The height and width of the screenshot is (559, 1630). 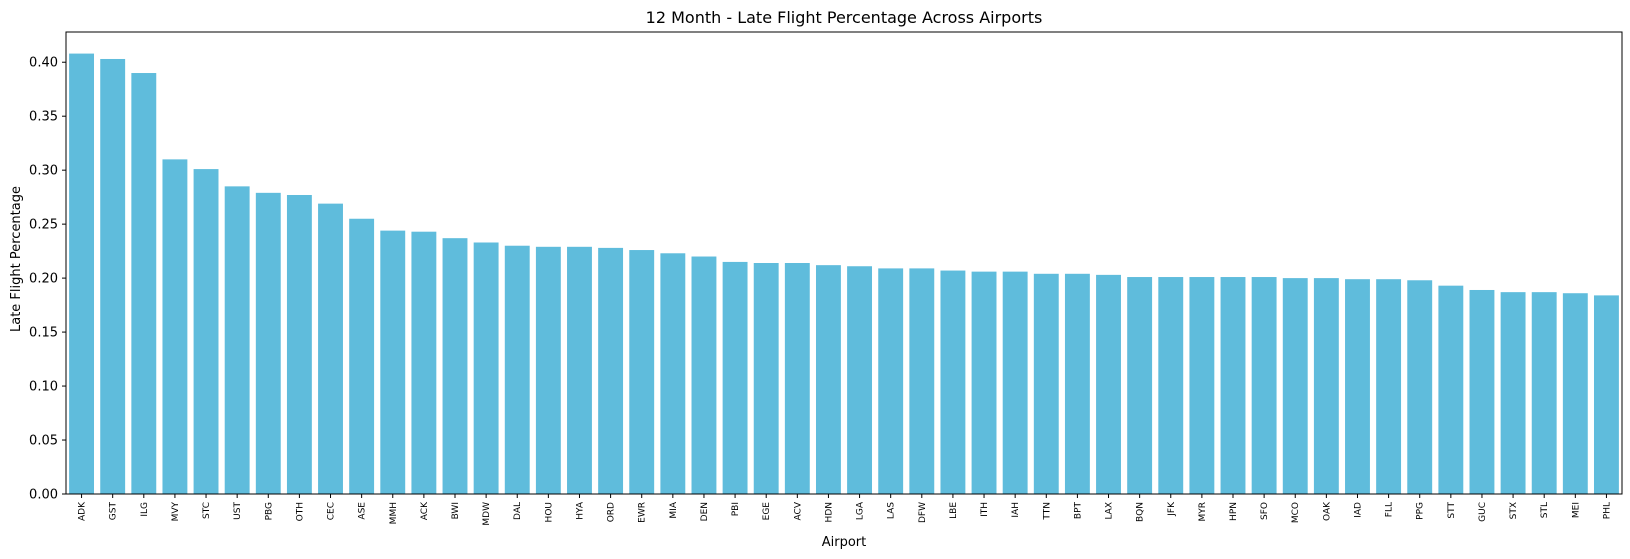 What do you see at coordinates (1296, 512) in the screenshot?
I see `x-tick-label: MCO` at bounding box center [1296, 512].